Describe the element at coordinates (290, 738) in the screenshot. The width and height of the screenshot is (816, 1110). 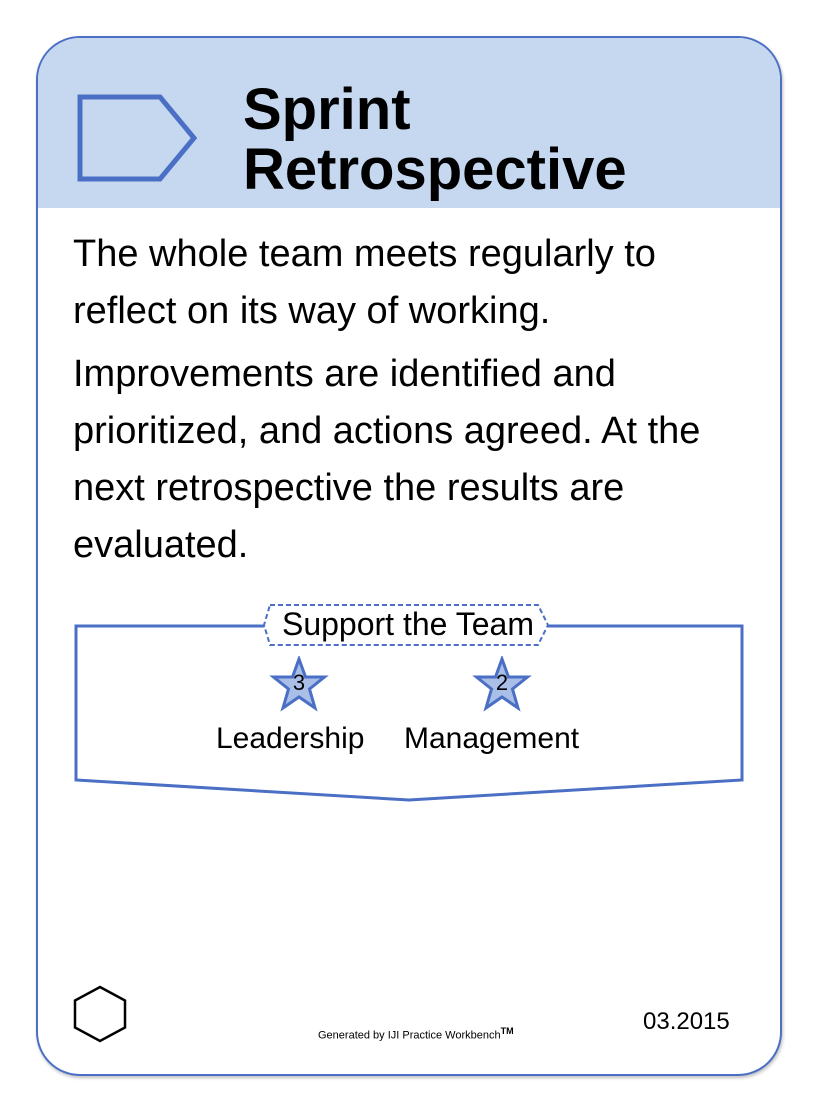
I see `competency-label-leadership: Leadership` at that location.